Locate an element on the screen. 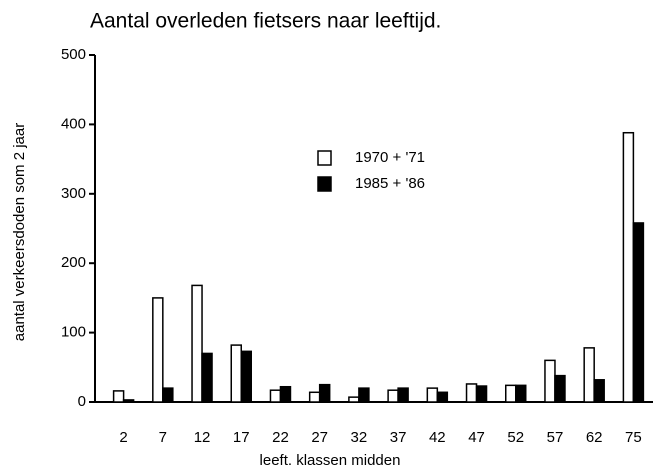  y-tick-label: 400 is located at coordinates (73, 123).